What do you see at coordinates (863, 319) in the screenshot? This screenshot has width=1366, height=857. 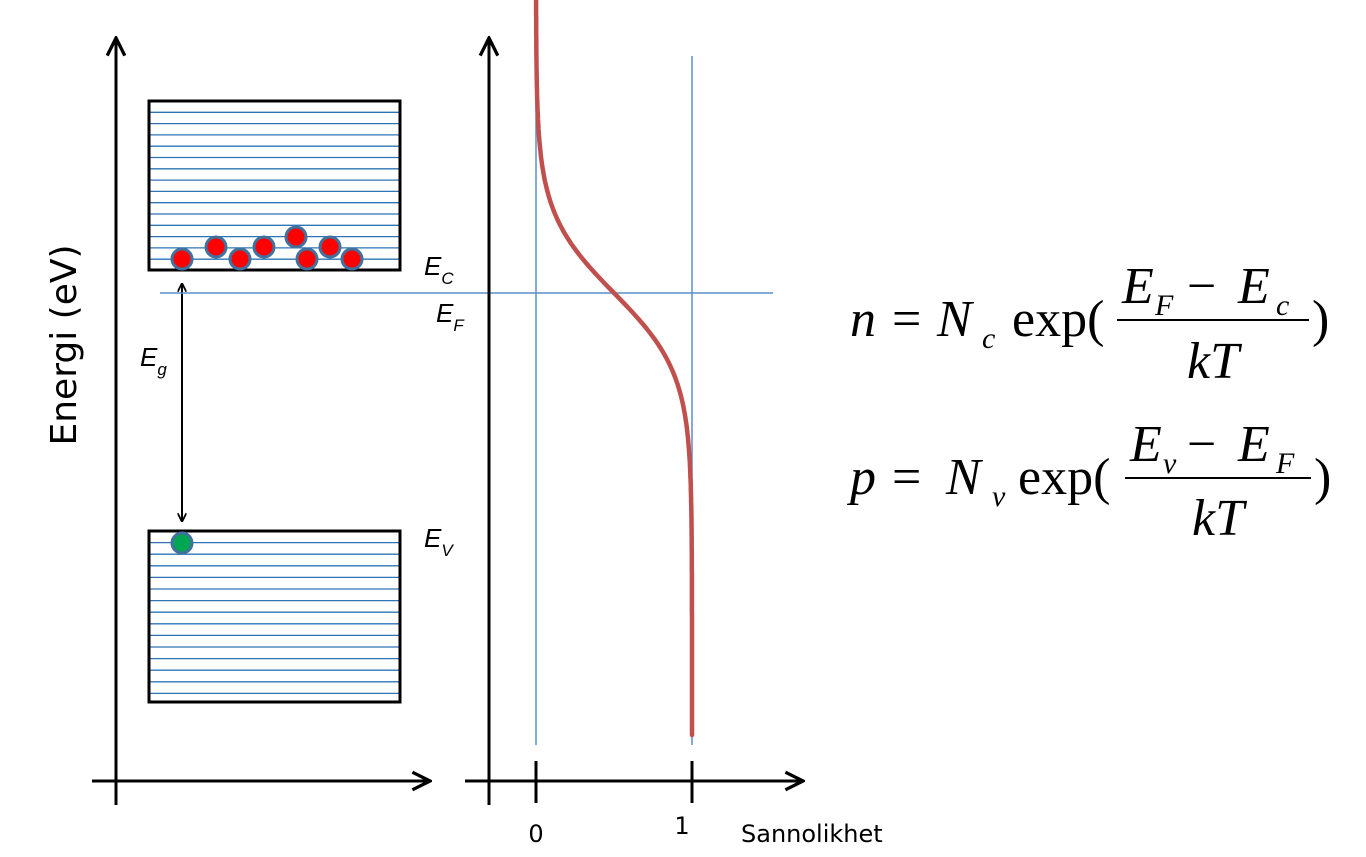 I see `eq-n-lhs: n` at bounding box center [863, 319].